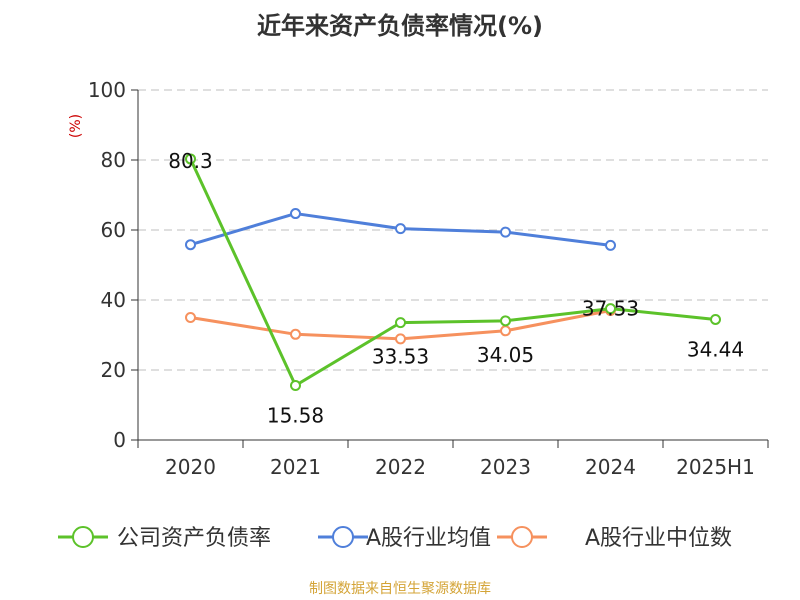 Image resolution: width=800 pixels, height=600 pixels. I want to click on data-source-note: 制图数据来自恒生聚源数据库, so click(400, 589).